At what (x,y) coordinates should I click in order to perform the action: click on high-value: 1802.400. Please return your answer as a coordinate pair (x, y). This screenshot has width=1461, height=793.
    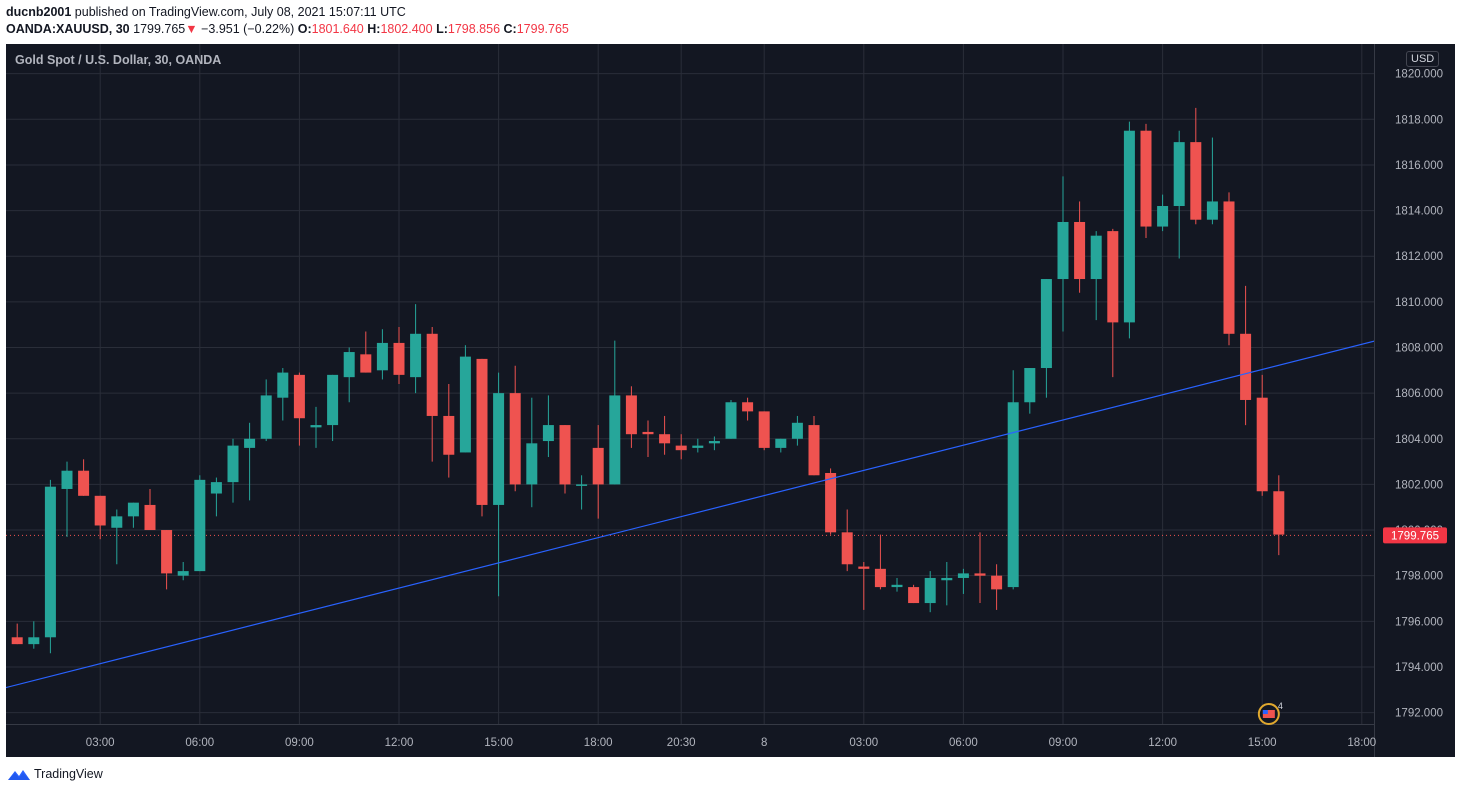
    Looking at the image, I should click on (406, 29).